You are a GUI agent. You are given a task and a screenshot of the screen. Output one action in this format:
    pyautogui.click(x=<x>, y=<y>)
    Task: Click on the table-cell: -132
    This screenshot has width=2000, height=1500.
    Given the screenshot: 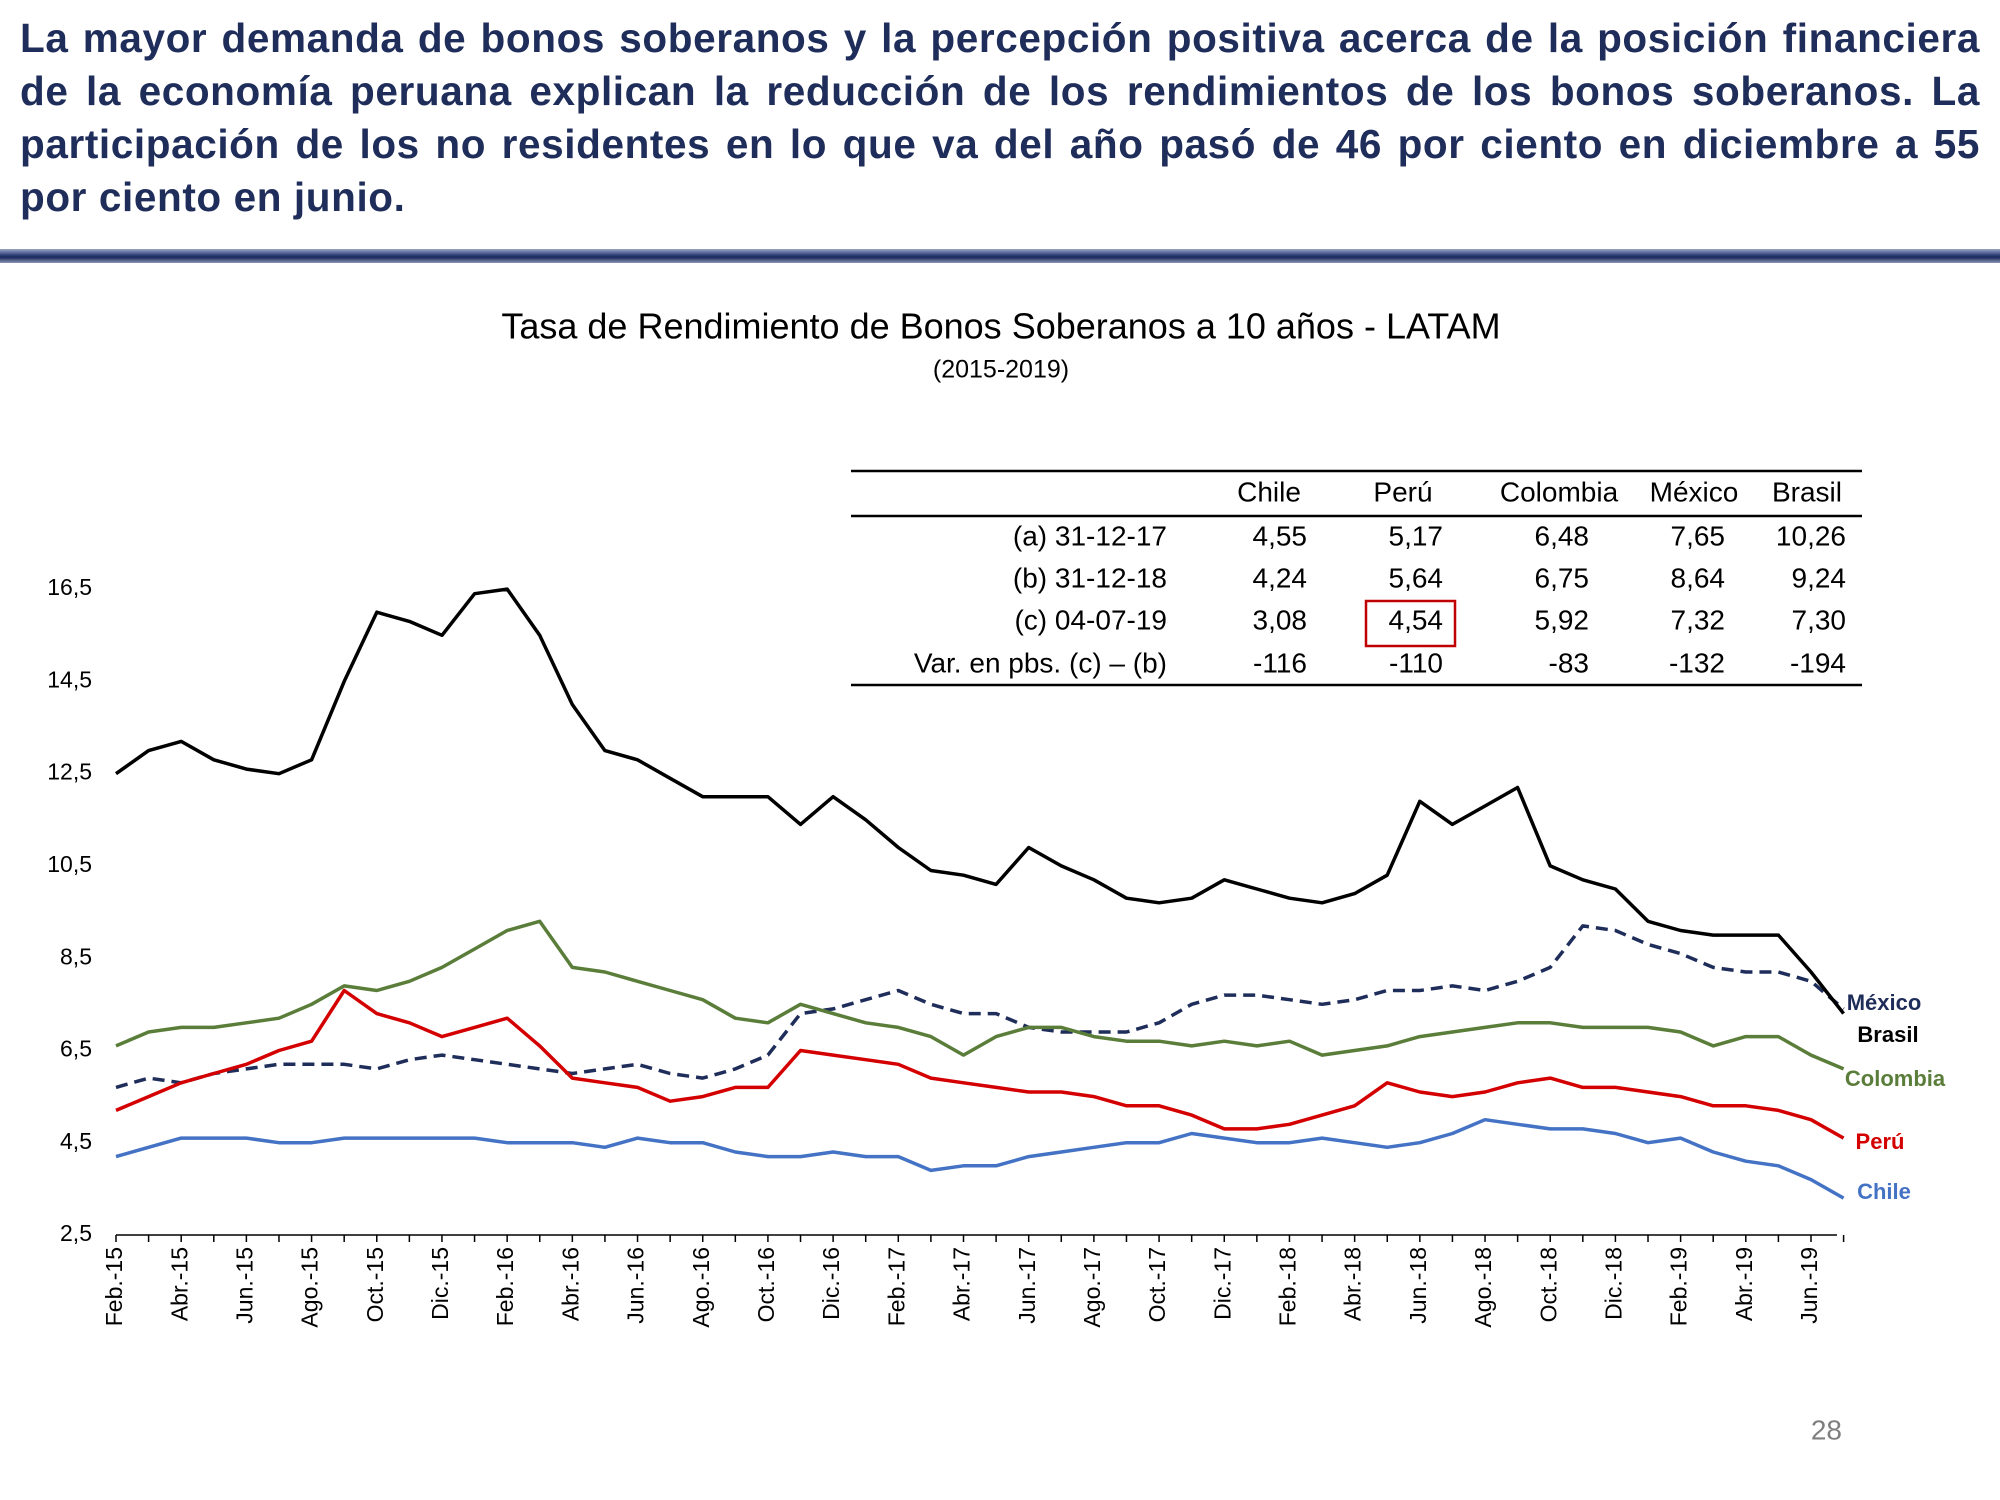 What is the action you would take?
    pyautogui.click(x=1697, y=662)
    